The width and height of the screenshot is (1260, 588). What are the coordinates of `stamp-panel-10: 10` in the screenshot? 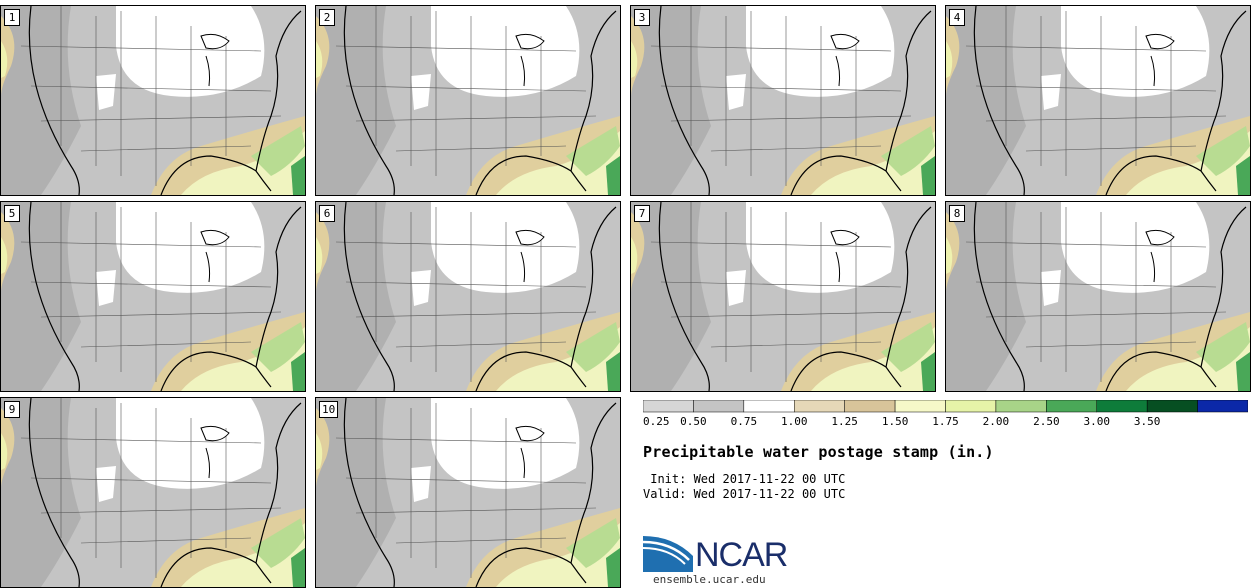 It's located at (468, 492).